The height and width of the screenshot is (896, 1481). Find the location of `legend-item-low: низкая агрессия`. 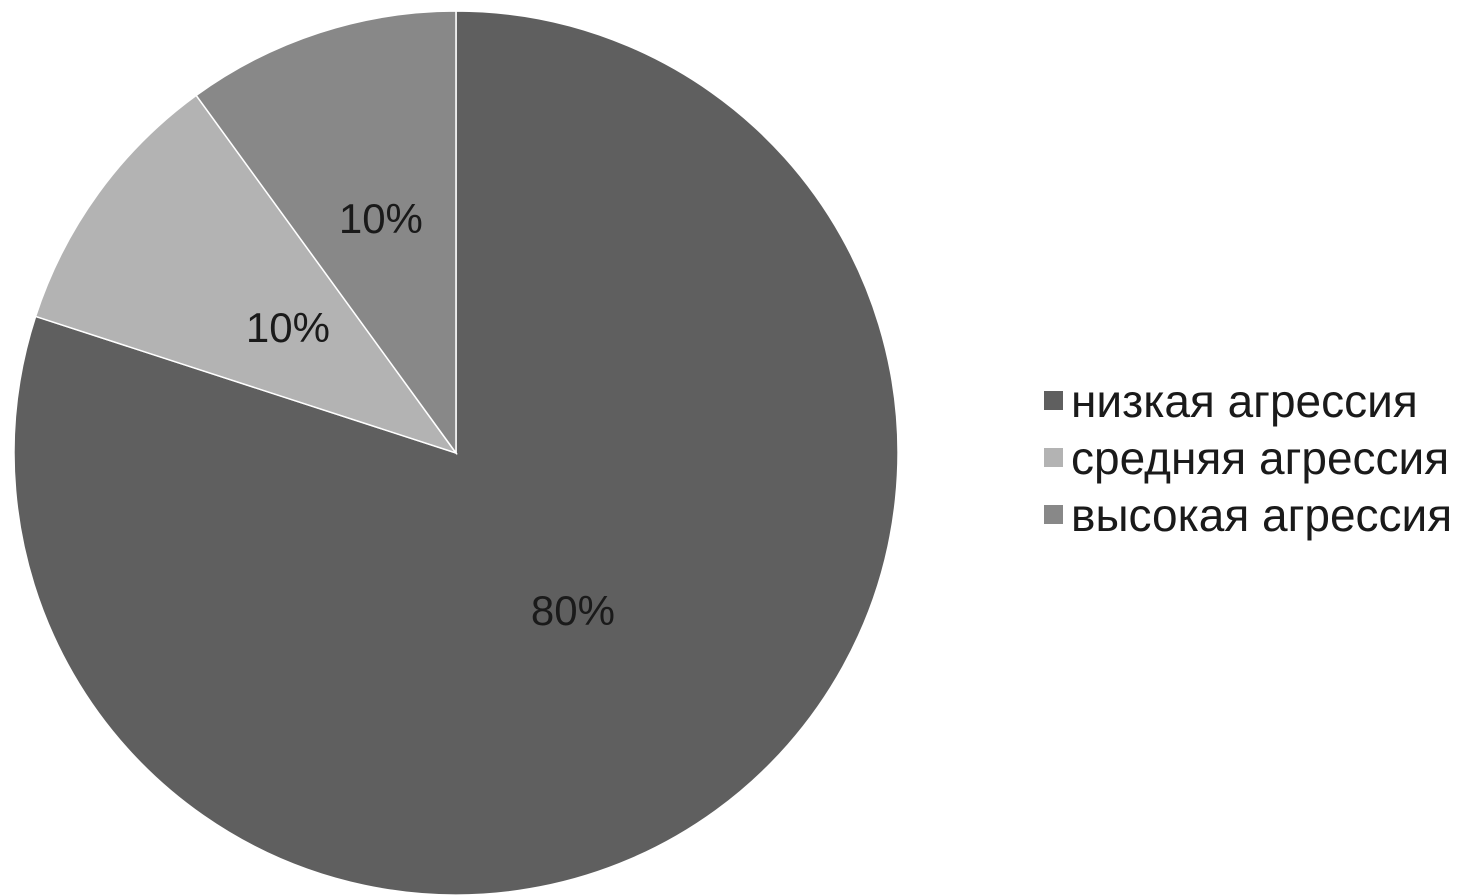

legend-item-low: низкая агрессия is located at coordinates (1248, 400).